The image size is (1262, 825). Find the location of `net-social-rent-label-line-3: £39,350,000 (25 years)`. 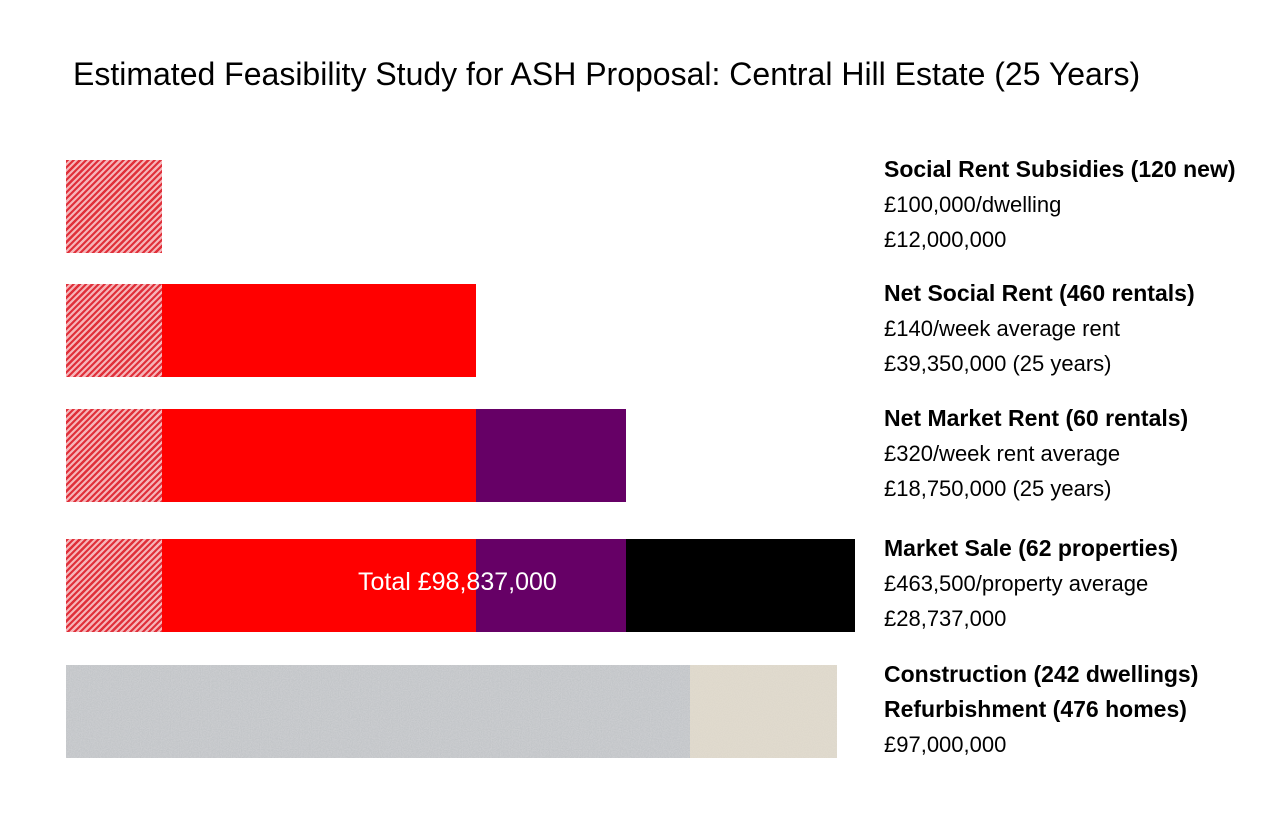

net-social-rent-label-line-3: £39,350,000 (25 years) is located at coordinates (998, 363).